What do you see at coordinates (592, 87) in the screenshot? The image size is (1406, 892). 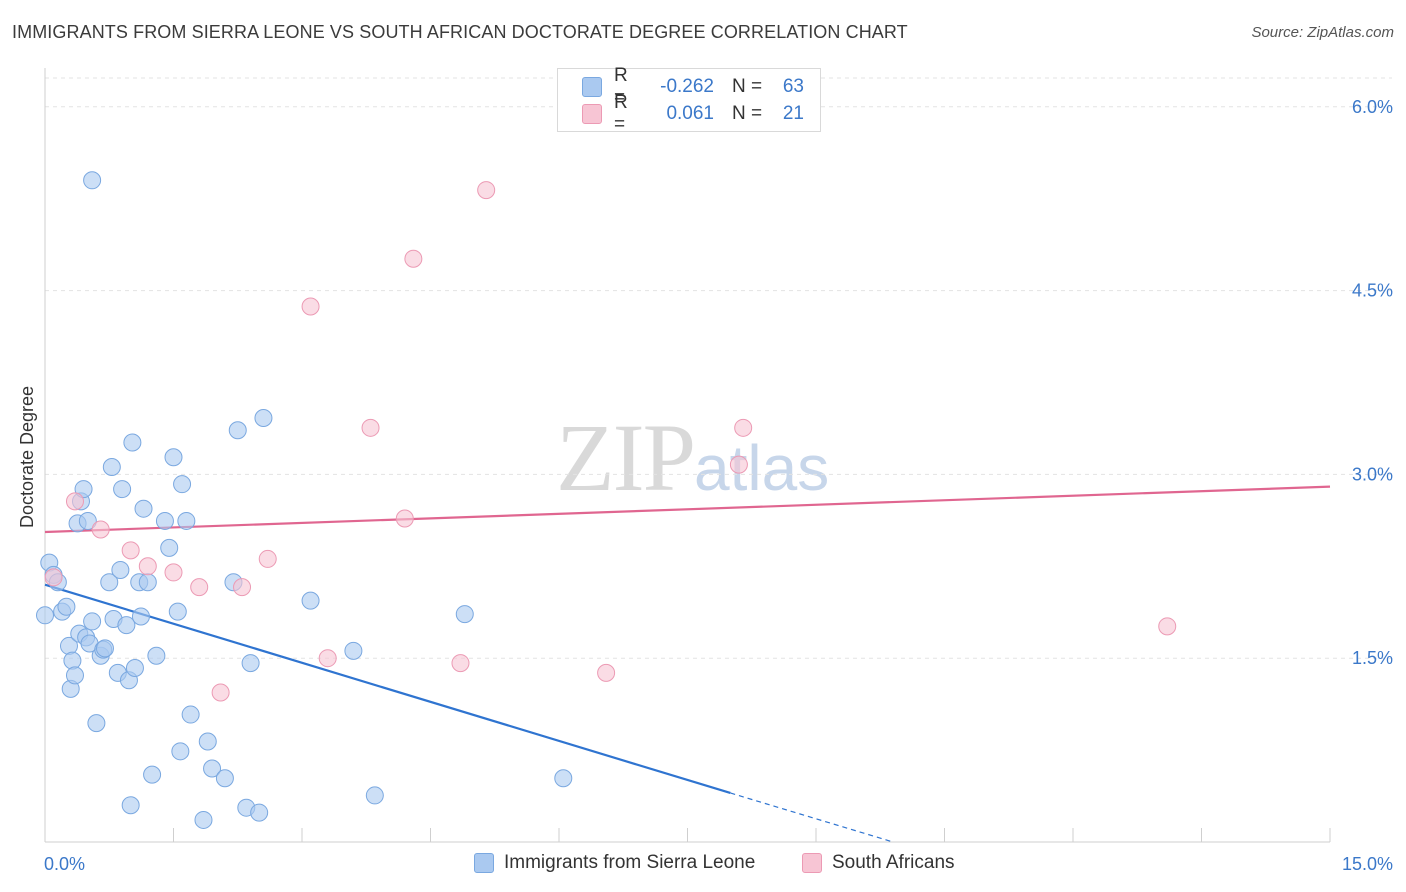 I see `legend-swatch-sierra-leone` at bounding box center [592, 87].